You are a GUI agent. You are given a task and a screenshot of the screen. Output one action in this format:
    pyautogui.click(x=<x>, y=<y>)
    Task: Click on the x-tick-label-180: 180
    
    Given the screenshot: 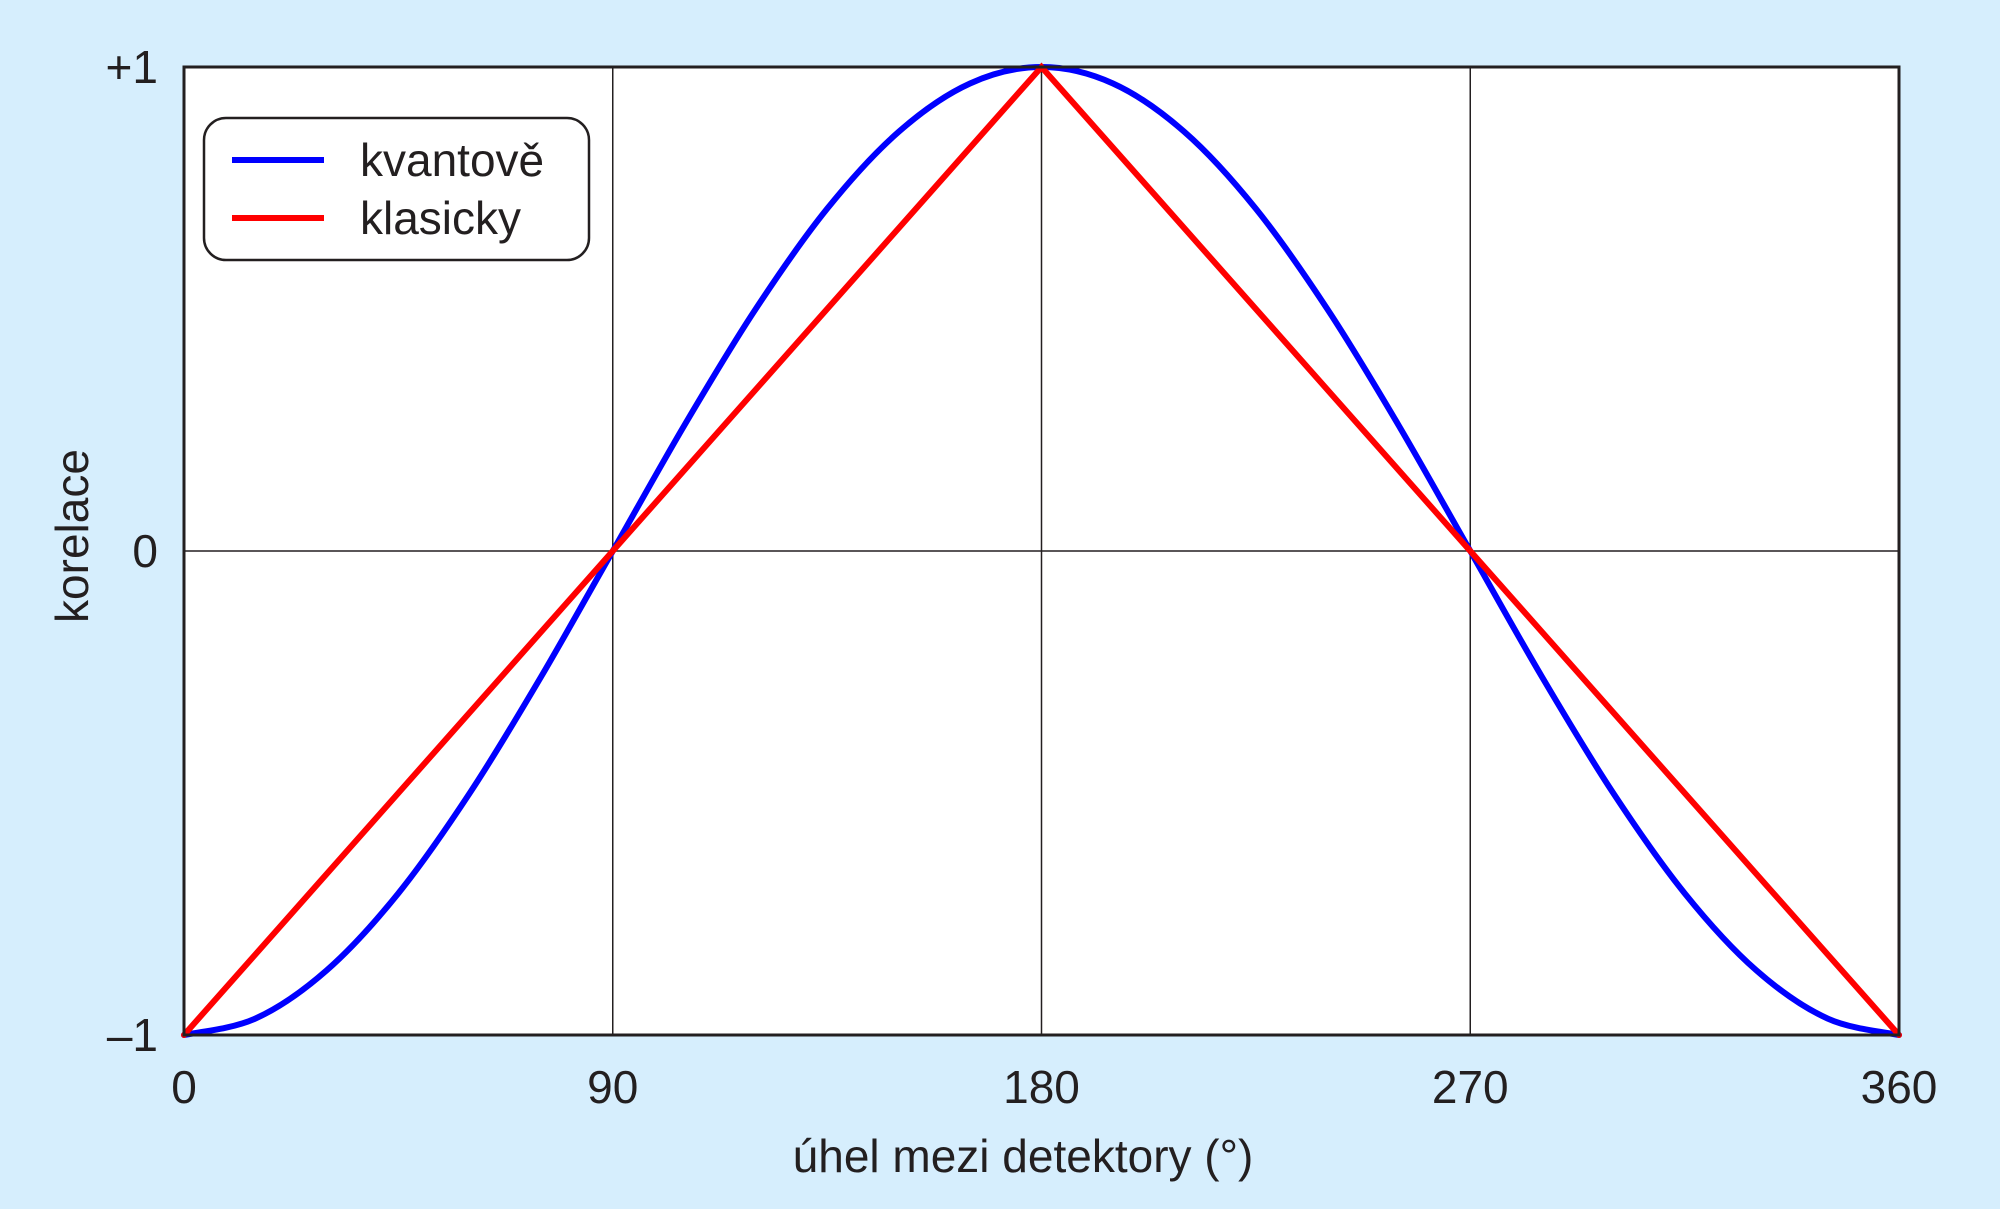 What is the action you would take?
    pyautogui.click(x=1041, y=1087)
    